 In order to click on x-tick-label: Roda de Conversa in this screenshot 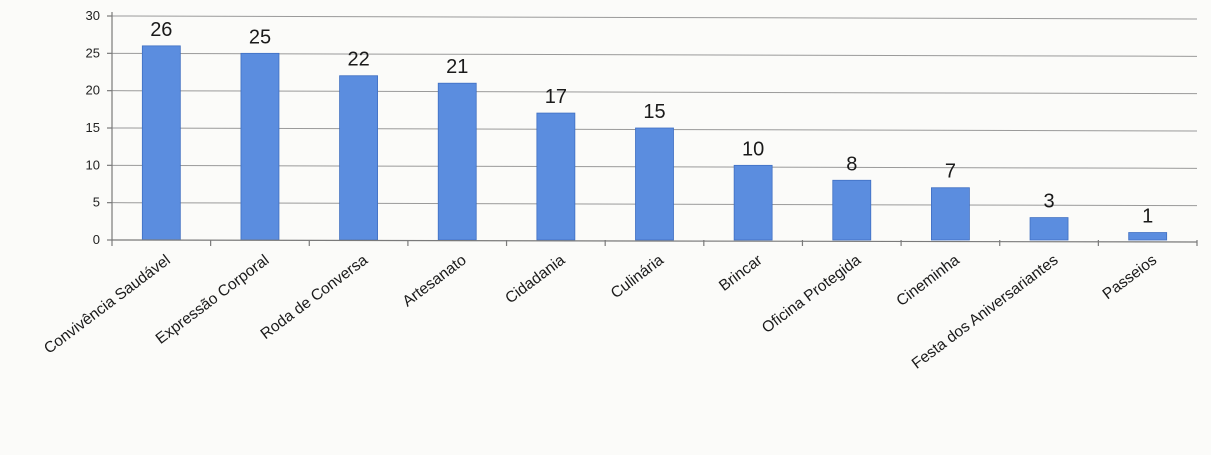, I will do `click(315, 297)`.